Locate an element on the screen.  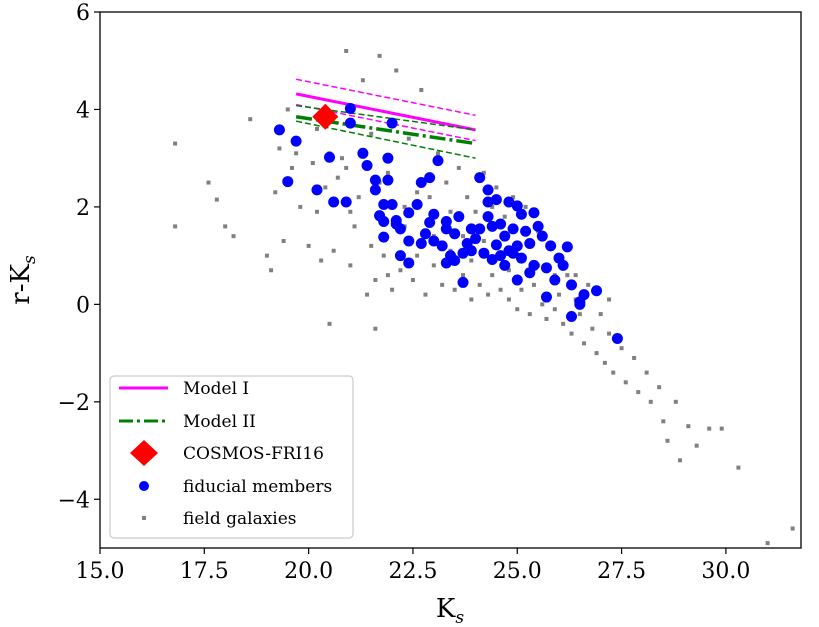
model-i-upper-bound is located at coordinates (385, 97).